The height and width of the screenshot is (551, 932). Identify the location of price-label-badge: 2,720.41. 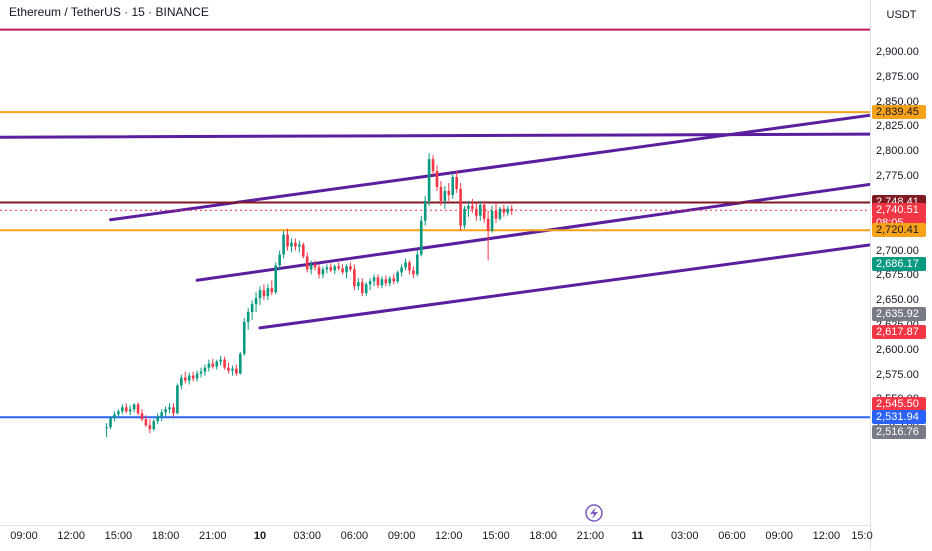
(899, 230).